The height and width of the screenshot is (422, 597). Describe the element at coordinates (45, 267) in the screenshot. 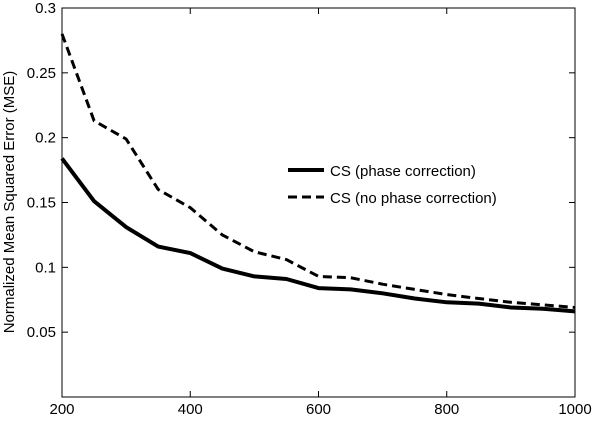

I see `y-tick-label: 0.1` at that location.